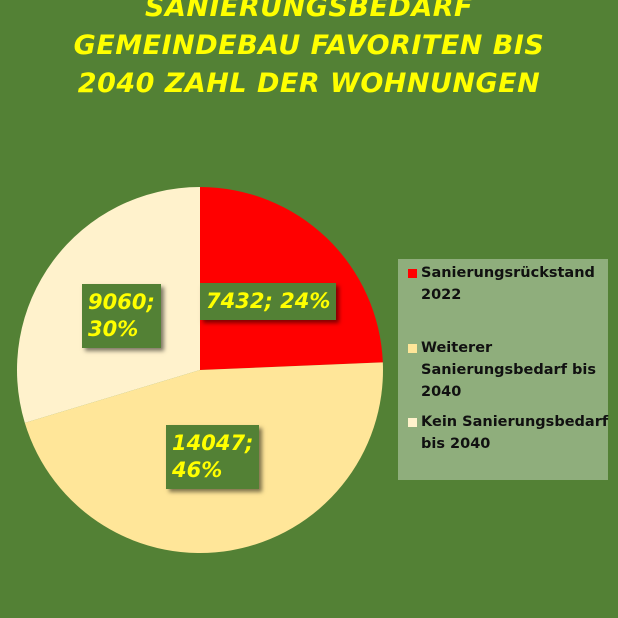 The width and height of the screenshot is (618, 618). I want to click on title-line-1: SANIERUNGSBEDARF, so click(309, 11).